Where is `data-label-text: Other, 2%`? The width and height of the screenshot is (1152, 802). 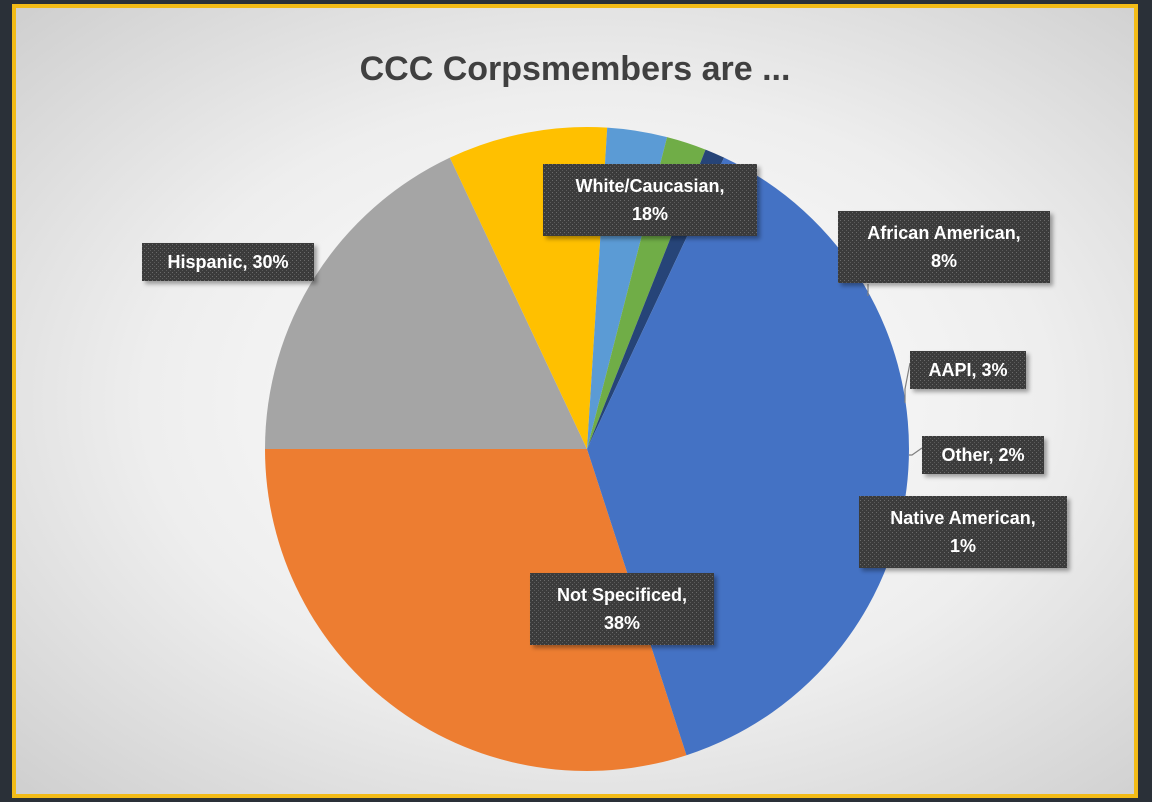 data-label-text: Other, 2% is located at coordinates (982, 455).